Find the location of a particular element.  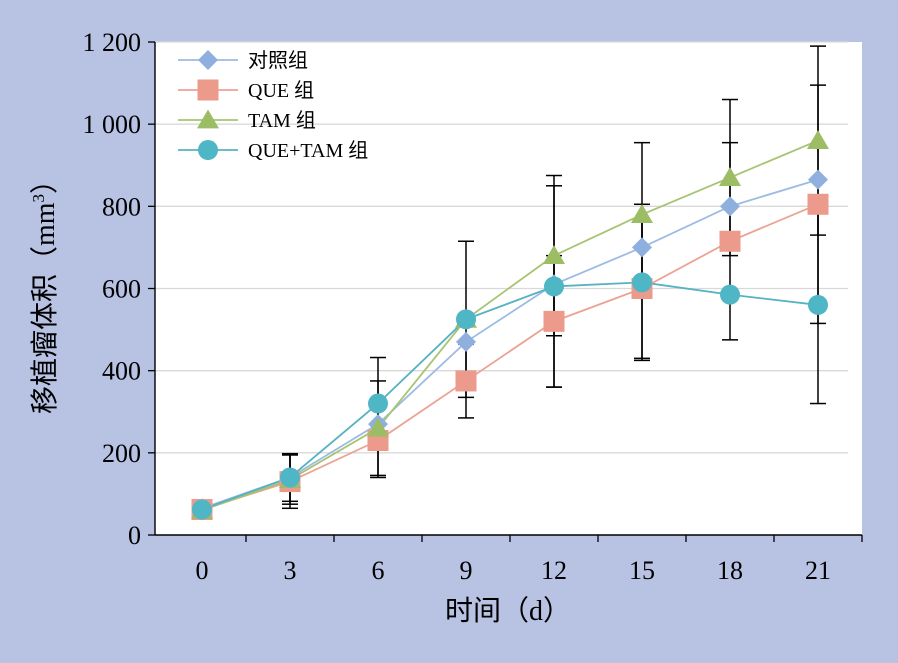

x-axis-title: 时间（d） is located at coordinates (508, 611).